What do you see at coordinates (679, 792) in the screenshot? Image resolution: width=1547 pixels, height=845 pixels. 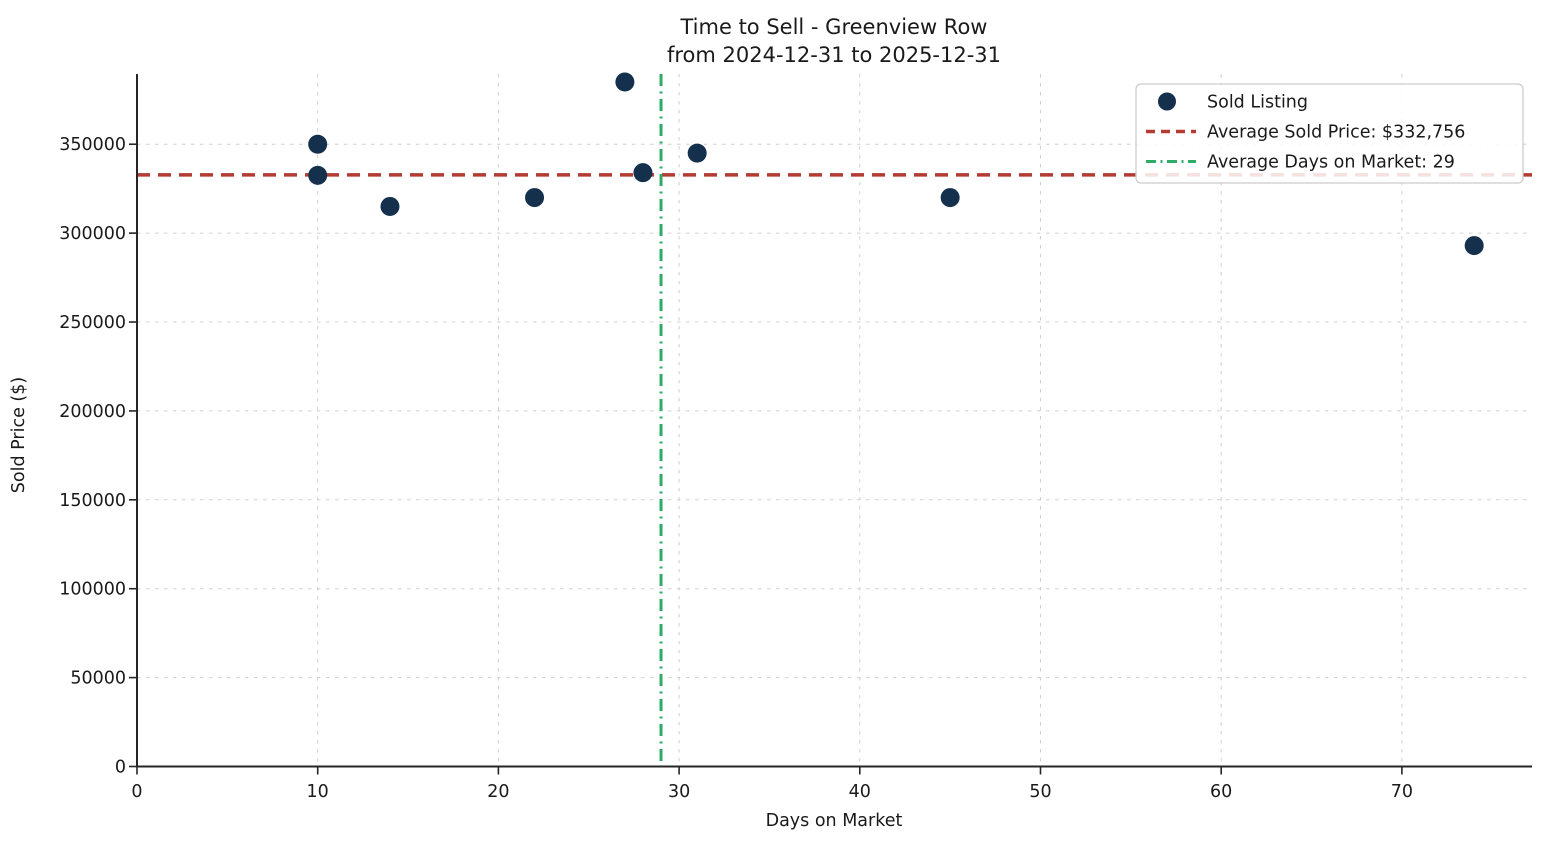 I see `x-tick-label: 30` at bounding box center [679, 792].